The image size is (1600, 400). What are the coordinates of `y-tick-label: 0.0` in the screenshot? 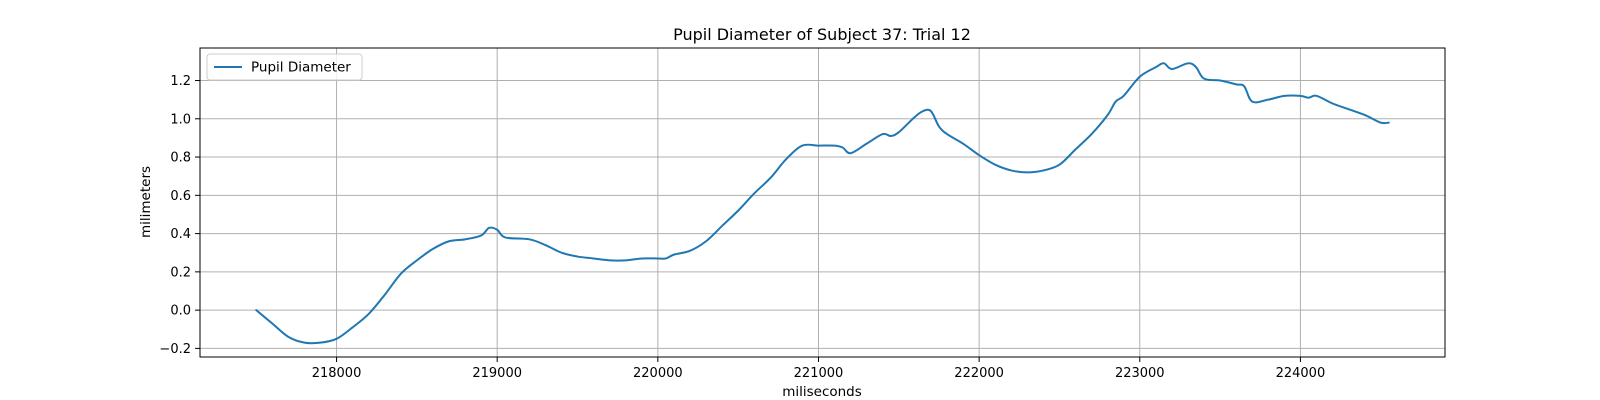 It's located at (180, 311).